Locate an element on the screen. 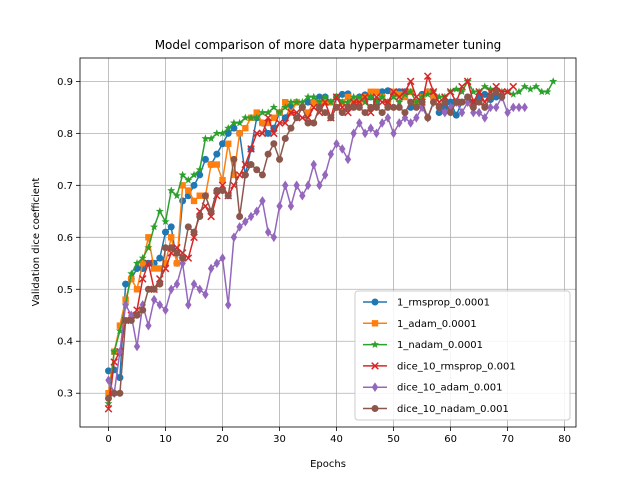  x-tick-label: 70 is located at coordinates (507, 439).